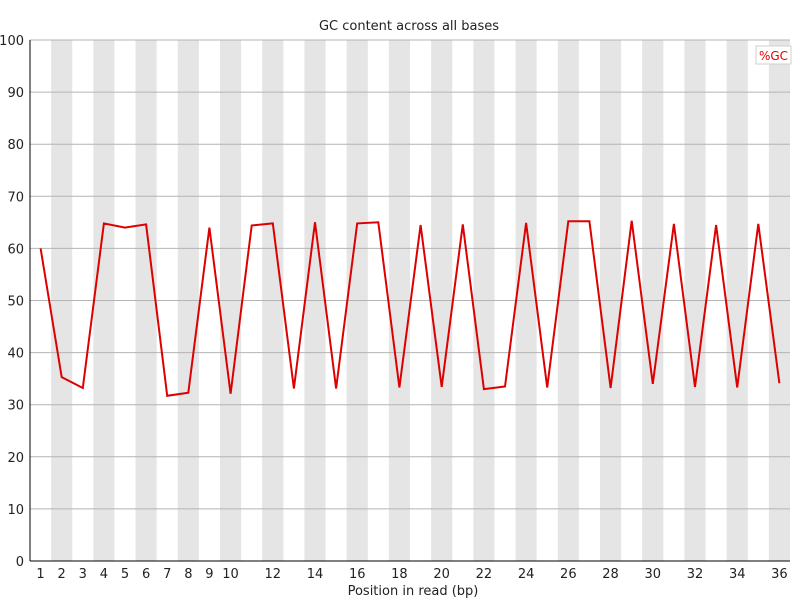  I want to click on x-tick-7: 7, so click(167, 574).